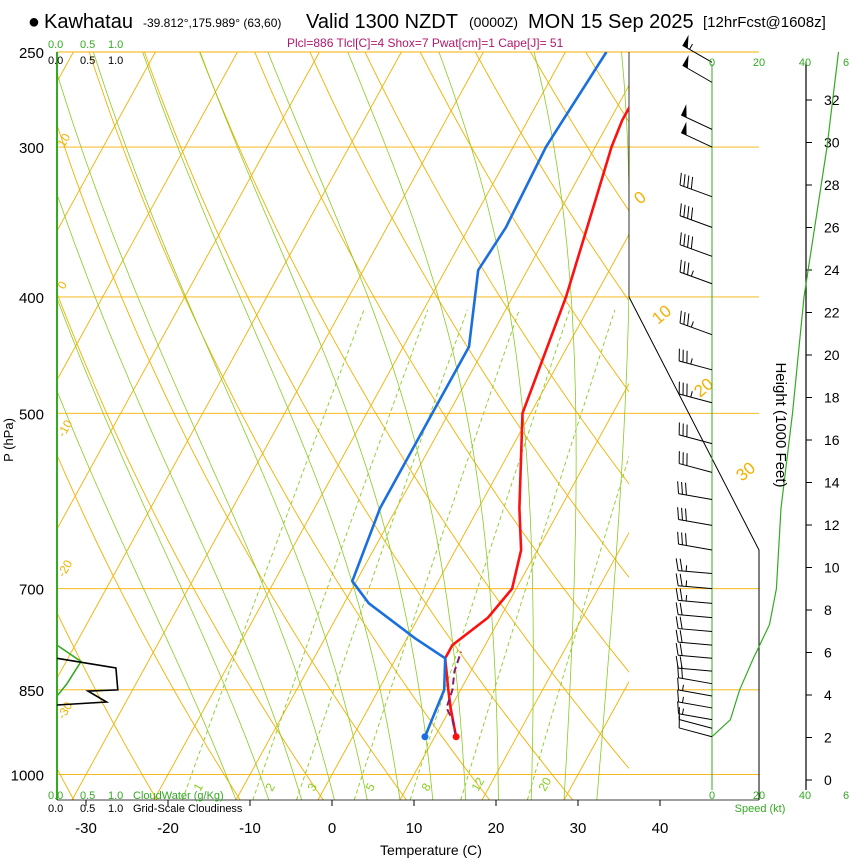  Describe the element at coordinates (832, 185) in the screenshot. I see `height-tick-label: 28` at that location.